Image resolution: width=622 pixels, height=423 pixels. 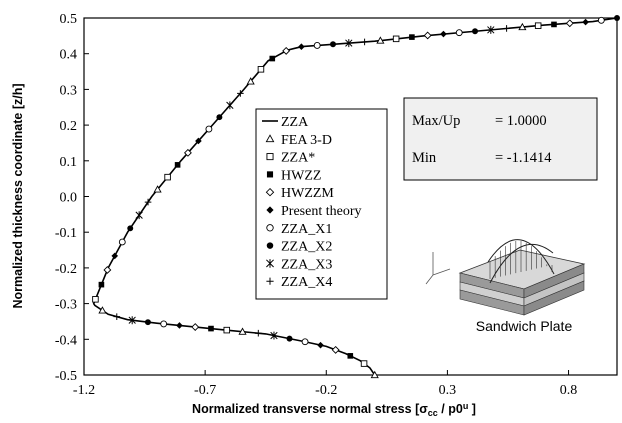 What do you see at coordinates (69, 162) in the screenshot?
I see `y-tick-label: 0.1` at bounding box center [69, 162].